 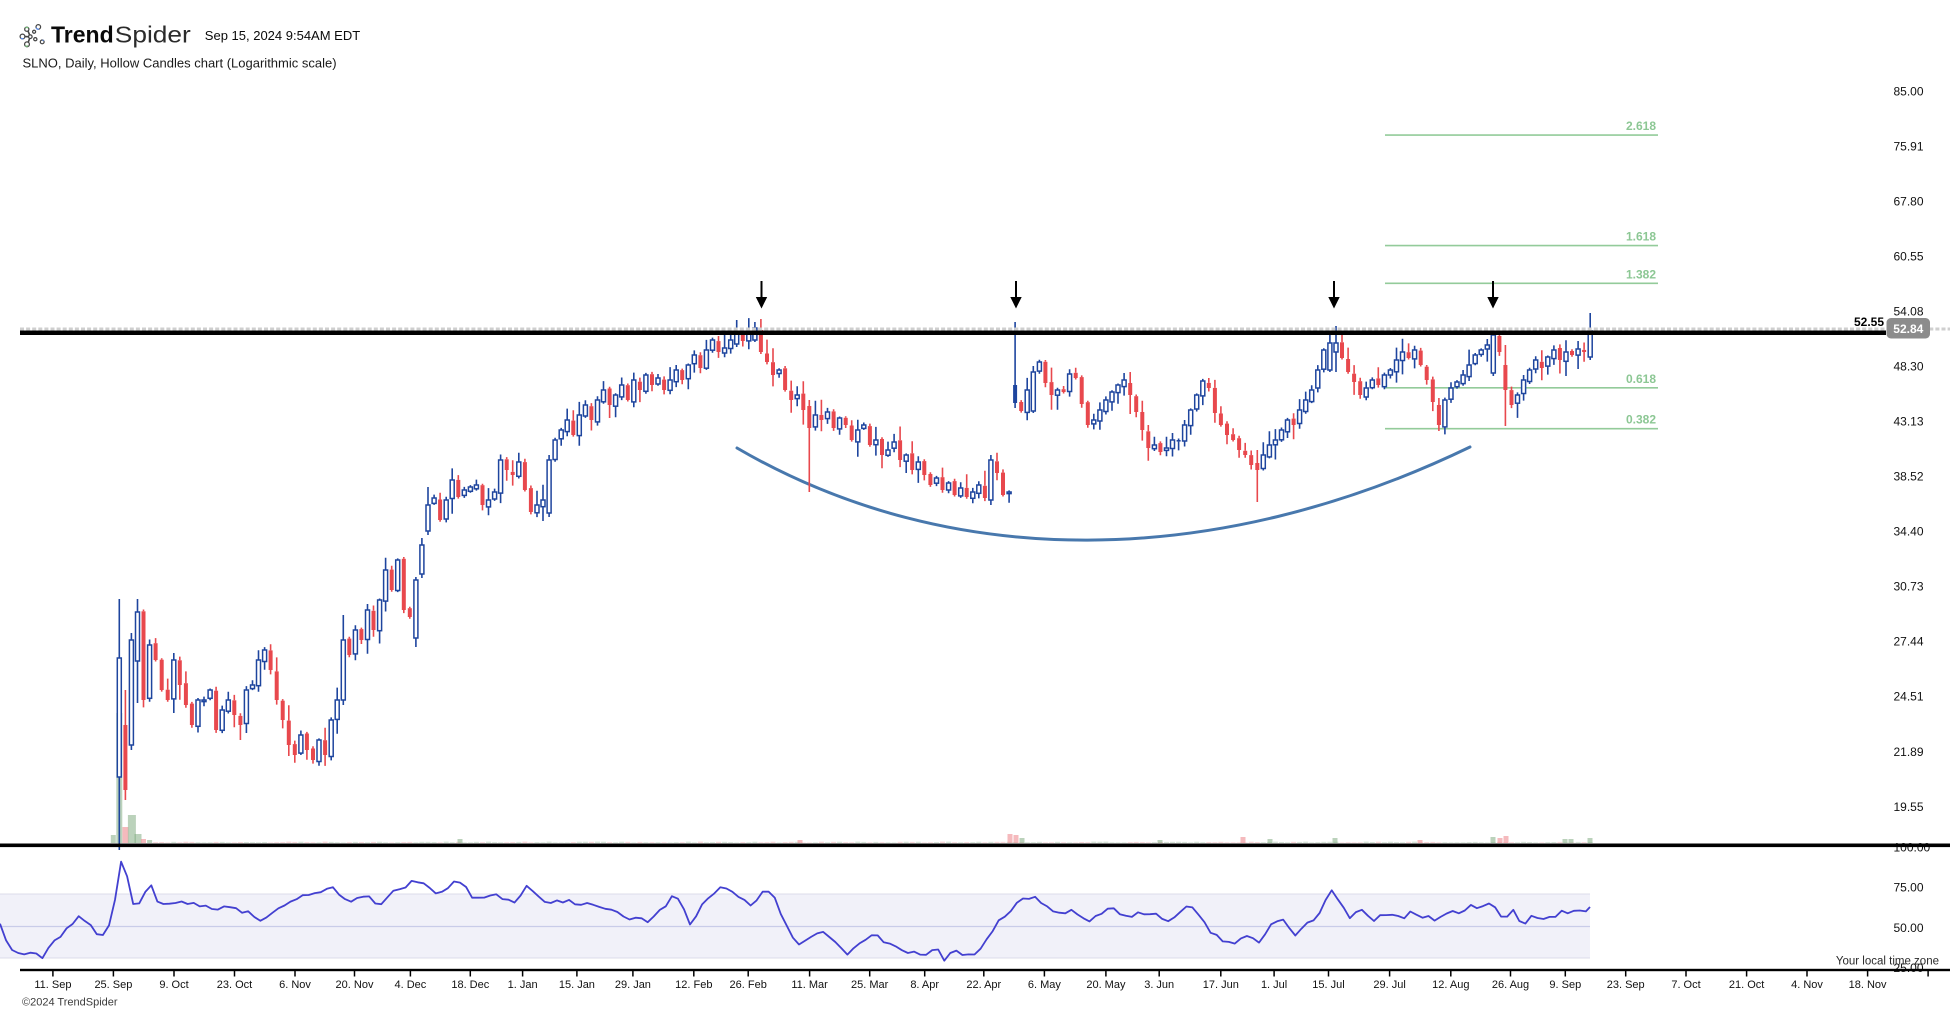 What do you see at coordinates (1641, 274) in the screenshot?
I see `svg-text: 1.382` at bounding box center [1641, 274].